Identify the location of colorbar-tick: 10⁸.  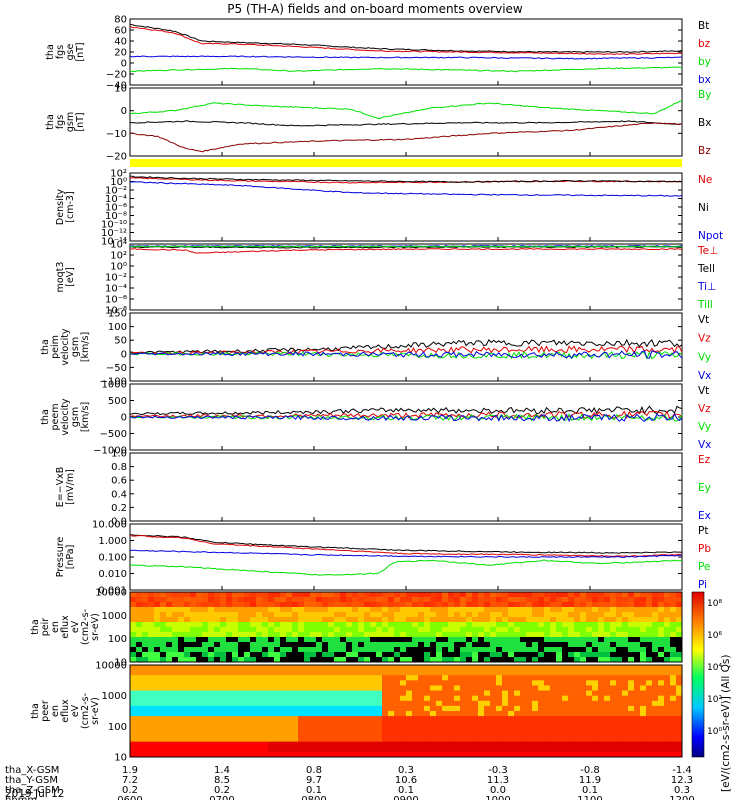
(714, 604).